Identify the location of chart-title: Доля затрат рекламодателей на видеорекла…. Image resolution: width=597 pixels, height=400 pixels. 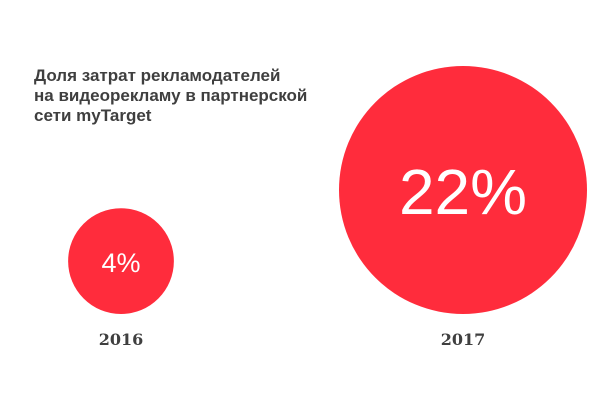
(184, 96).